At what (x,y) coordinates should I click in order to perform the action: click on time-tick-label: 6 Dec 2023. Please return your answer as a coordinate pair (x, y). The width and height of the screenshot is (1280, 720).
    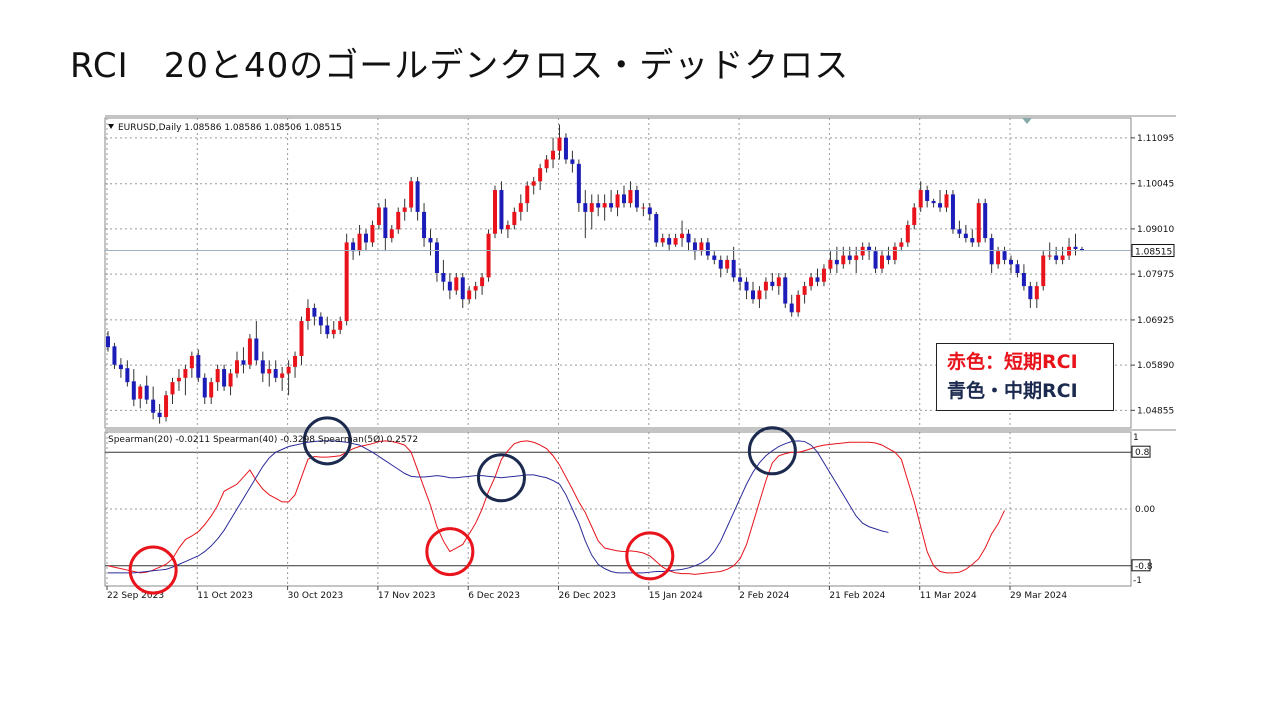
    Looking at the image, I should click on (494, 596).